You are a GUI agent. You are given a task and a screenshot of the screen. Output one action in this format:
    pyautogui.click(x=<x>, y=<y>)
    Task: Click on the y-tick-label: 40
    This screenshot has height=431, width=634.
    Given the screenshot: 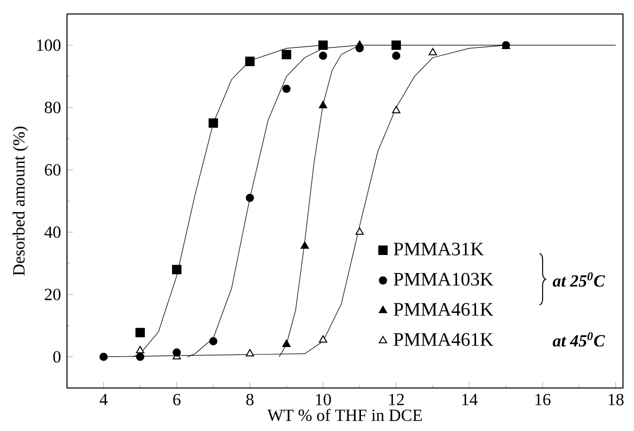 What is the action you would take?
    pyautogui.click(x=52, y=232)
    